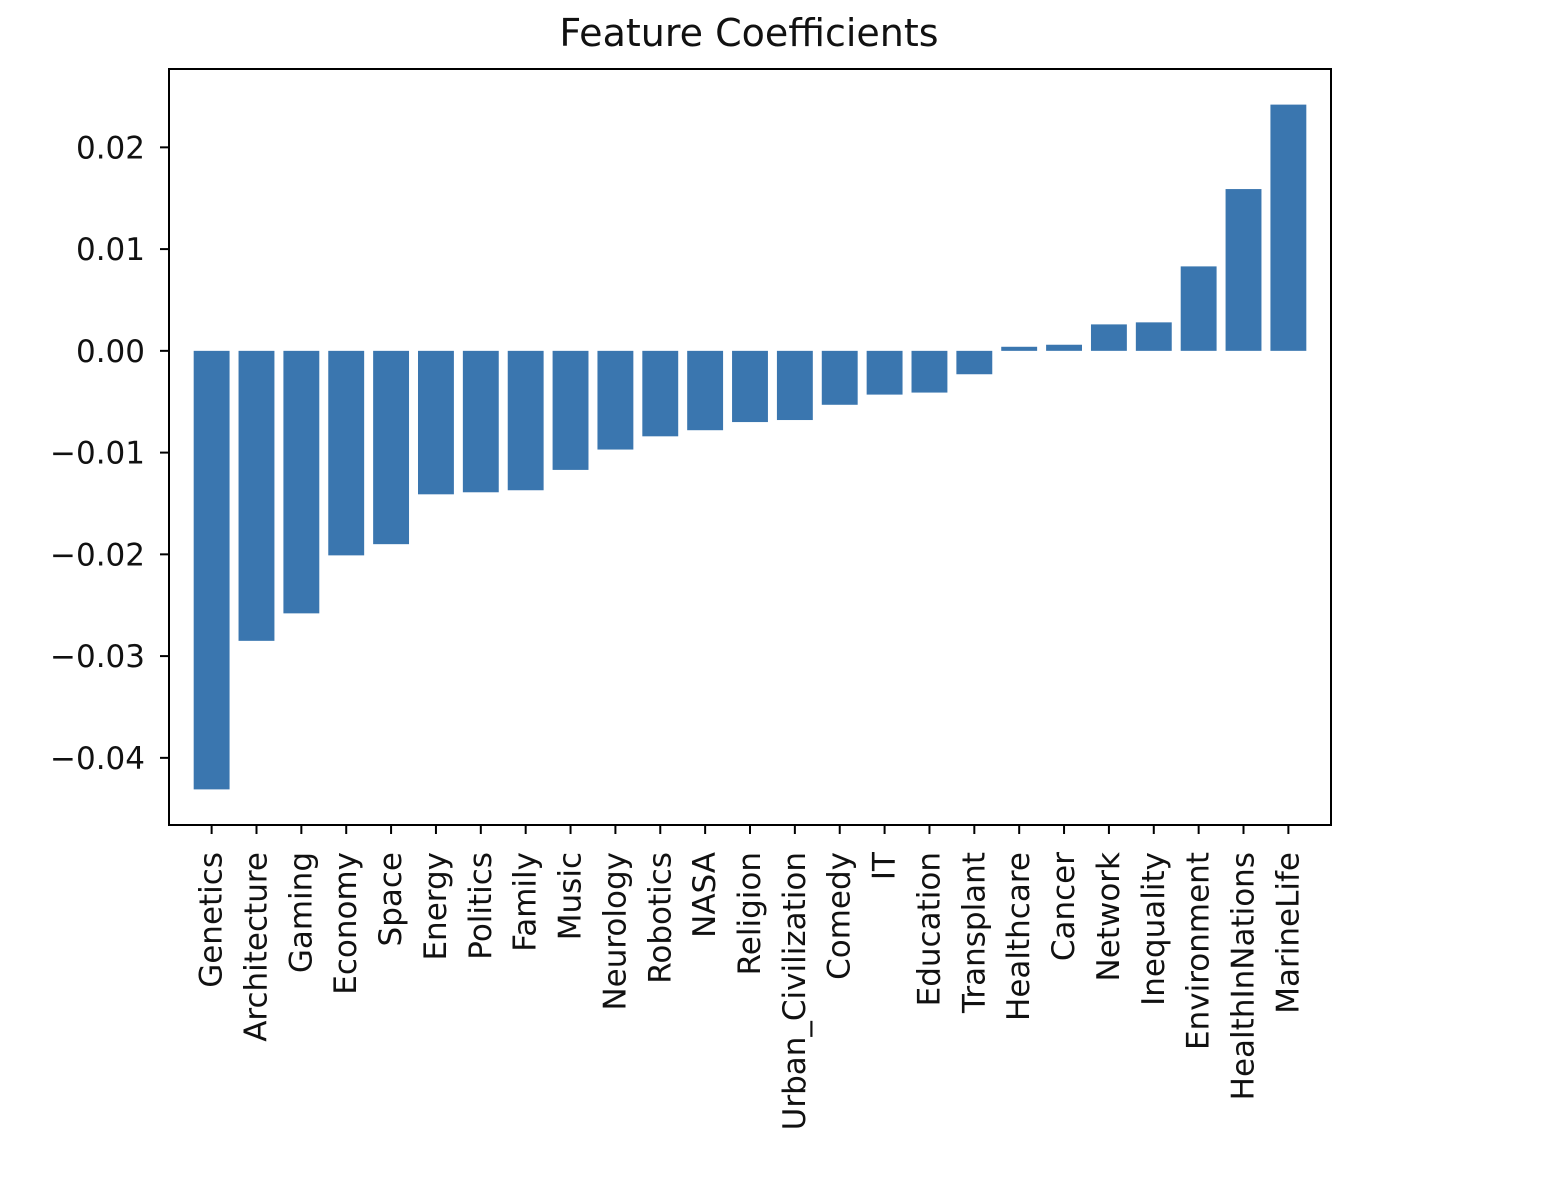 This screenshot has height=1179, width=1562. What do you see at coordinates (705, 895) in the screenshot?
I see `x-tick-label: NASA` at bounding box center [705, 895].